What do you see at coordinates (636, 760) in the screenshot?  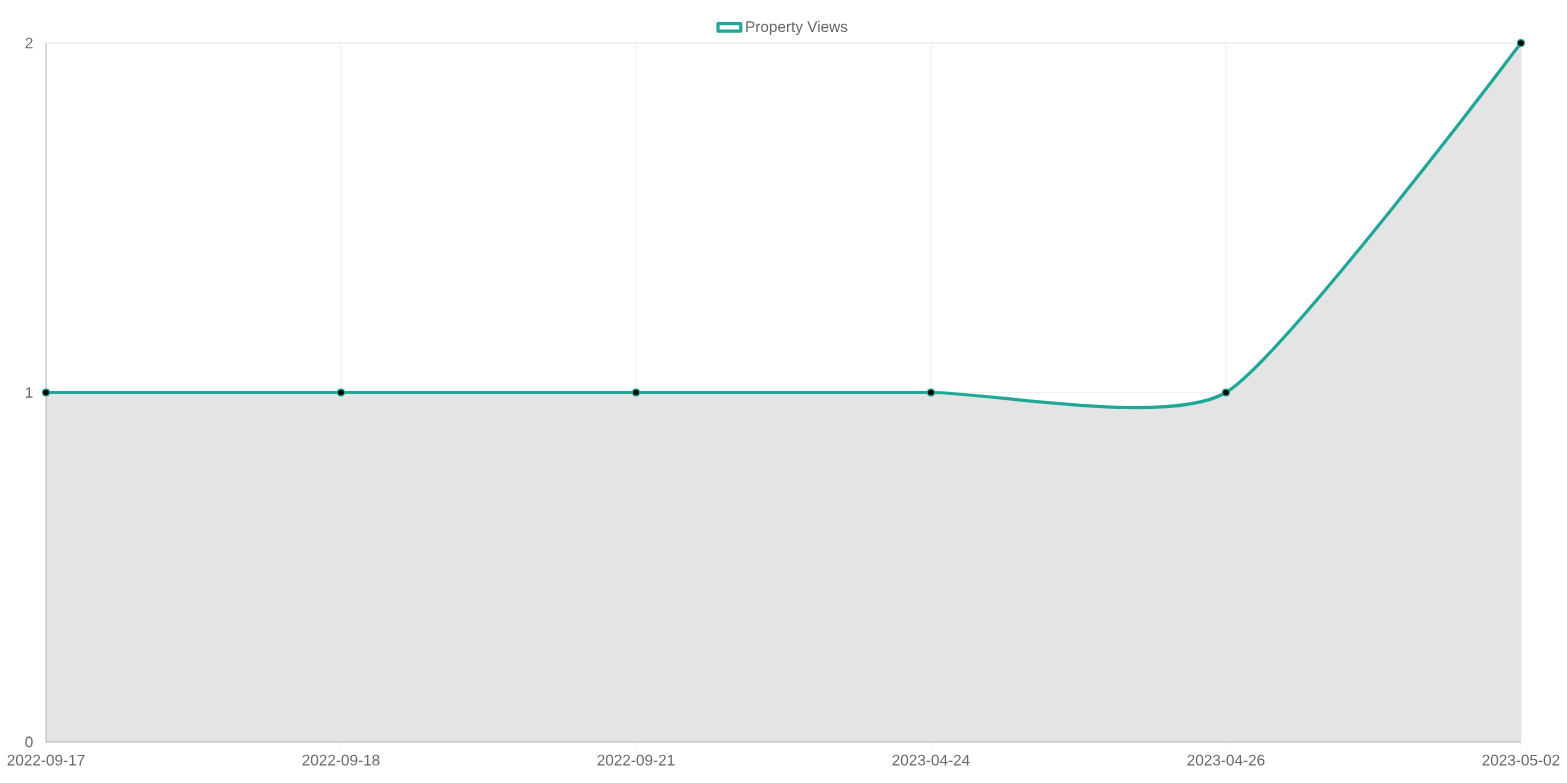 I see `x-tick-label: 2022-09-21` at bounding box center [636, 760].